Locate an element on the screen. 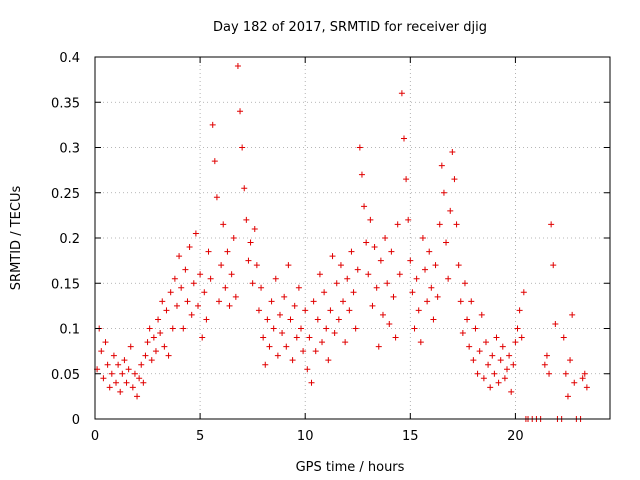  x-tick-label: 10 is located at coordinates (305, 436).